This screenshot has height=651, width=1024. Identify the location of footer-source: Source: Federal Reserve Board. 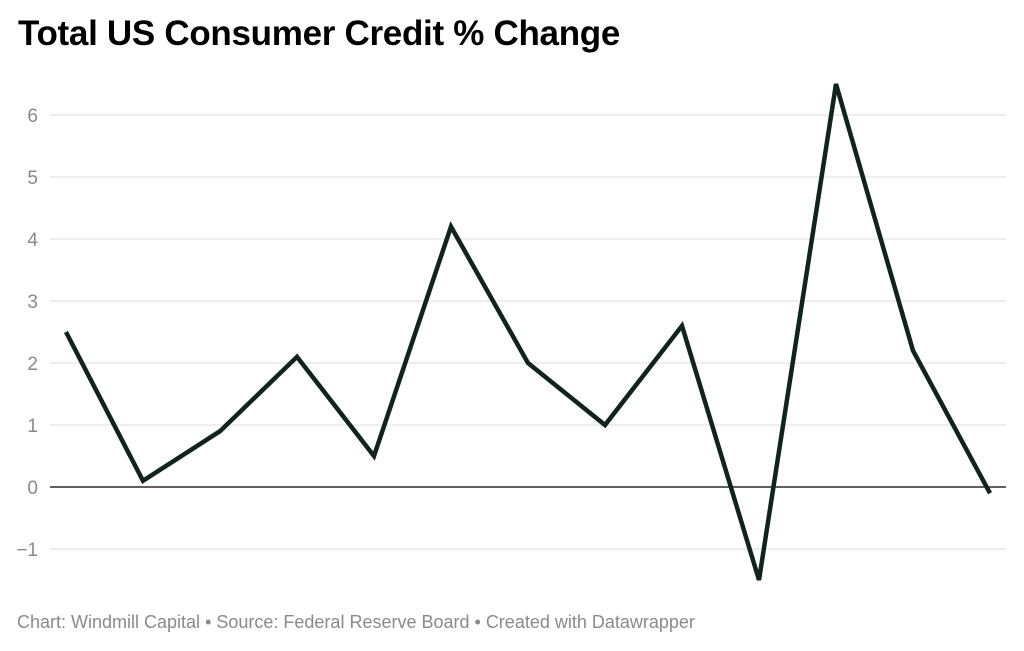
(343, 622).